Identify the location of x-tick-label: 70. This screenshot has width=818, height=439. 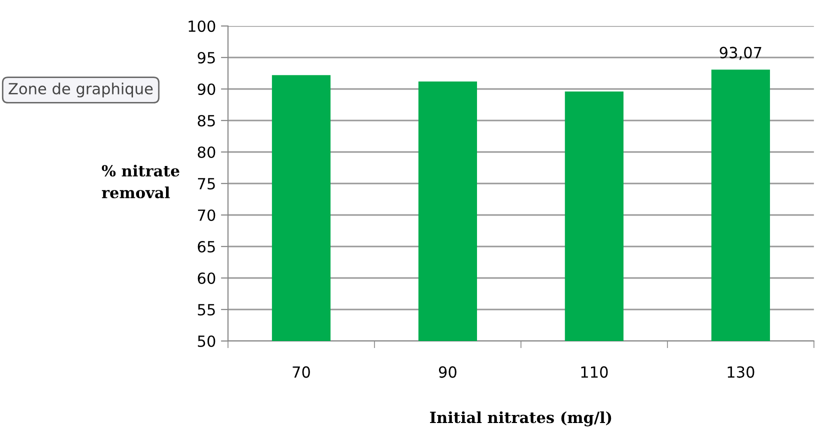
(301, 372).